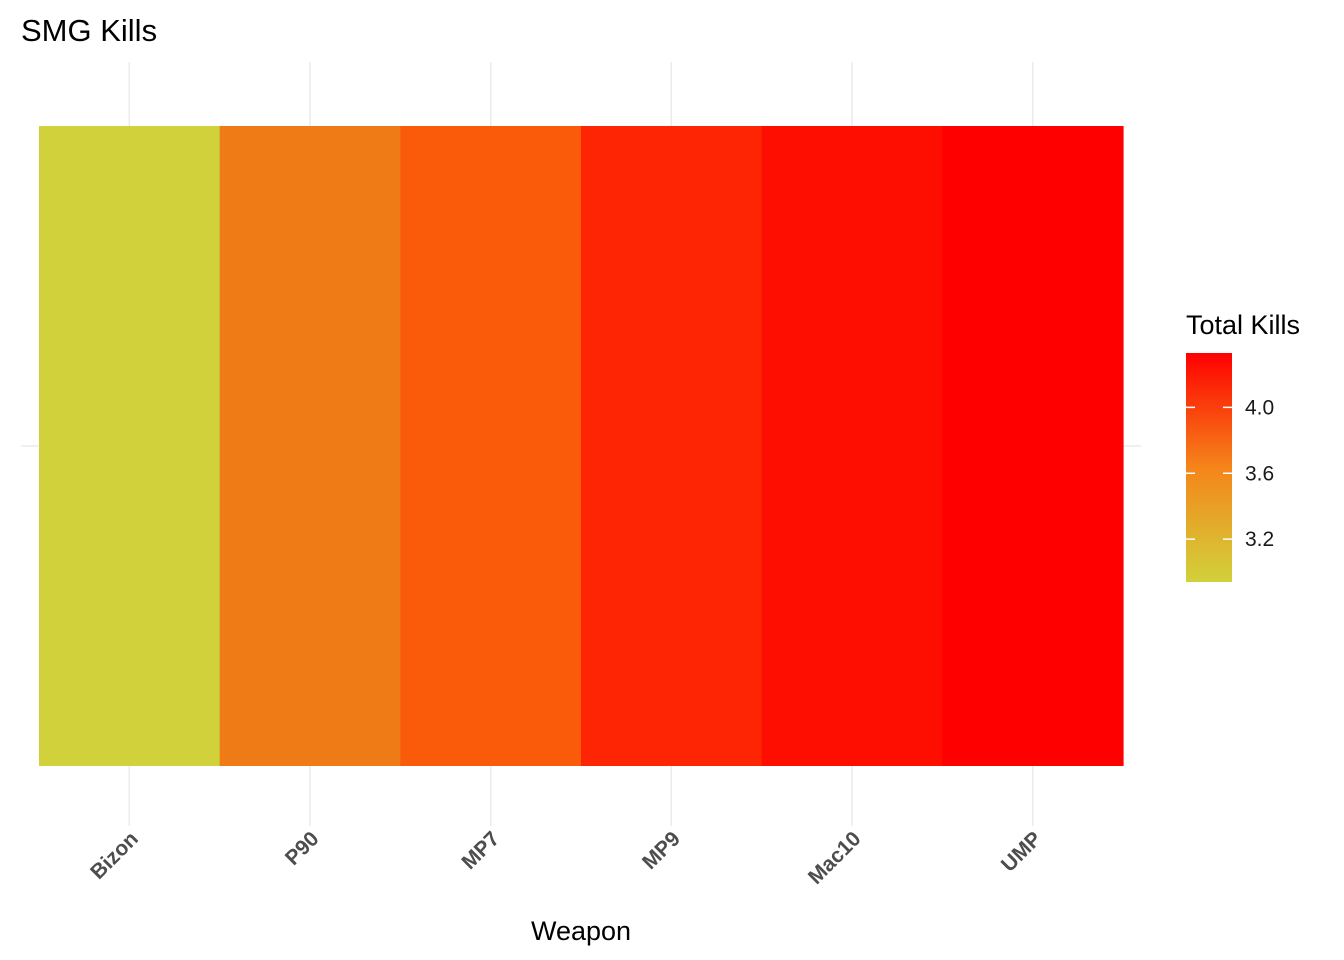  Describe the element at coordinates (310, 446) in the screenshot. I see `heatmap-tile-p90` at that location.